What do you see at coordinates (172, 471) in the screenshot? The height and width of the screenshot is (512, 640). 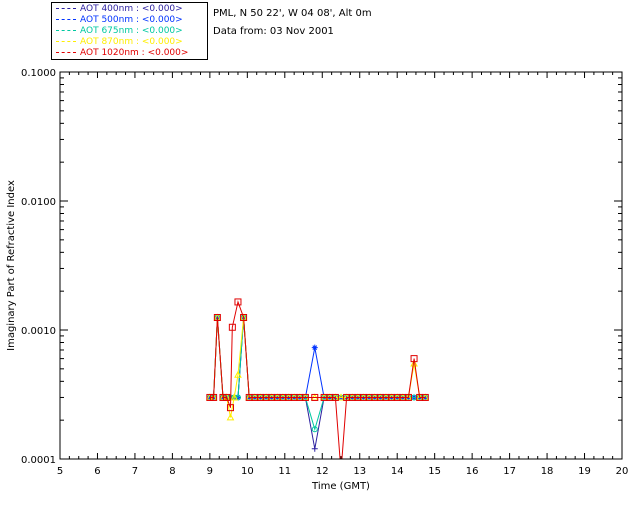 I see `x-tick-label: 8` at bounding box center [172, 471].